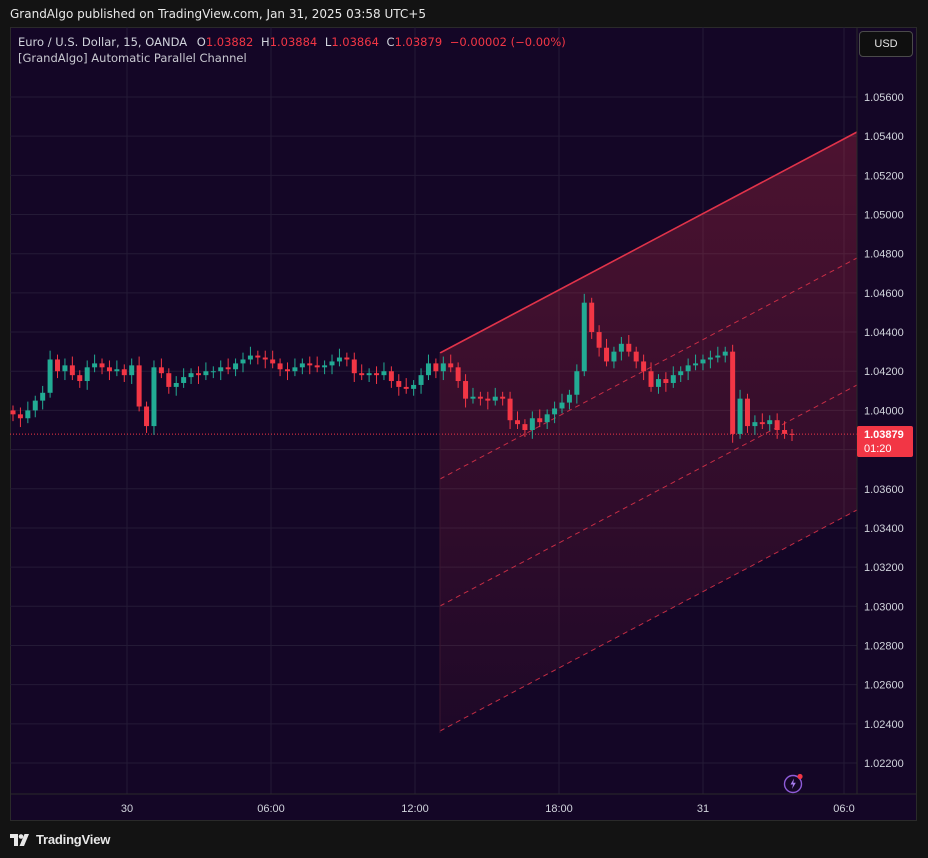  I want to click on y-tick-label: 1.04600, so click(884, 294).